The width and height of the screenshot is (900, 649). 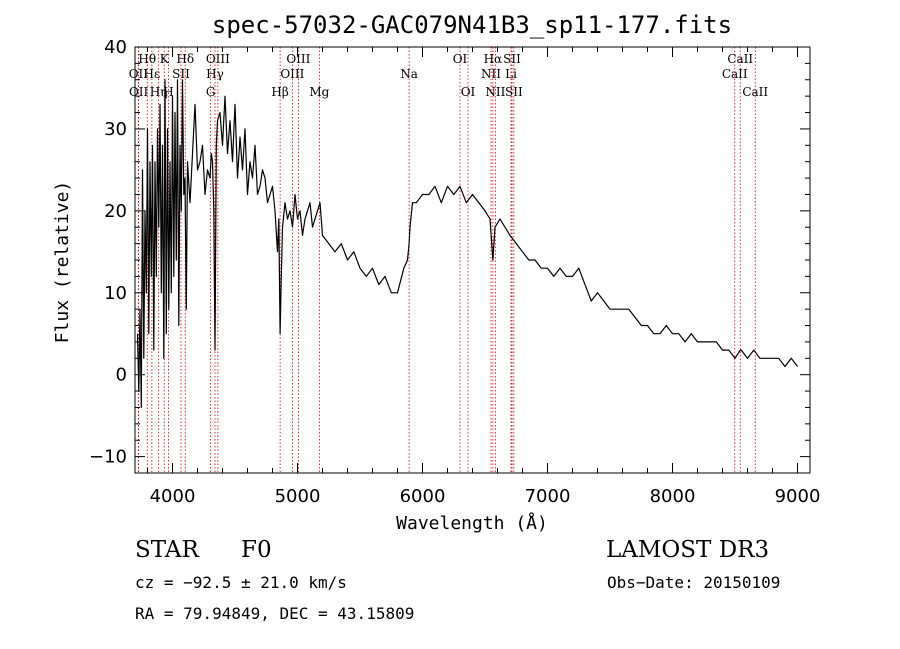 What do you see at coordinates (173, 496) in the screenshot?
I see `x-tick-label: 4000` at bounding box center [173, 496].